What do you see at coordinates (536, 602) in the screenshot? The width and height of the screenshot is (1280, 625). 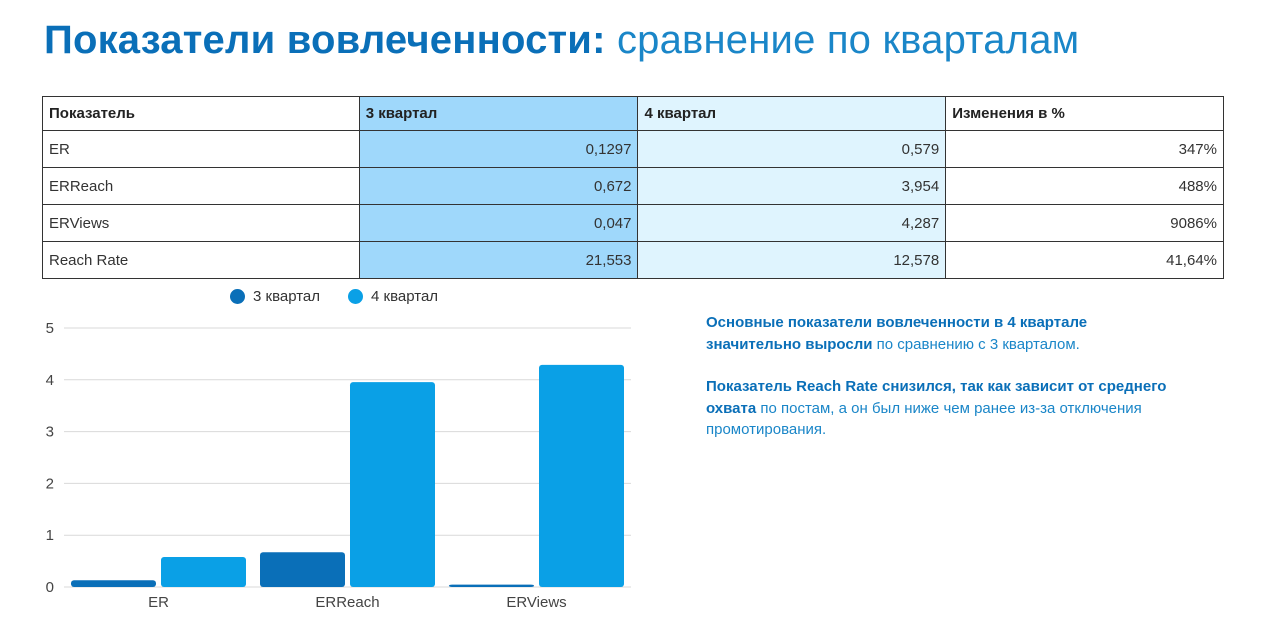 I see `x-tick-label: ERViews` at bounding box center [536, 602].